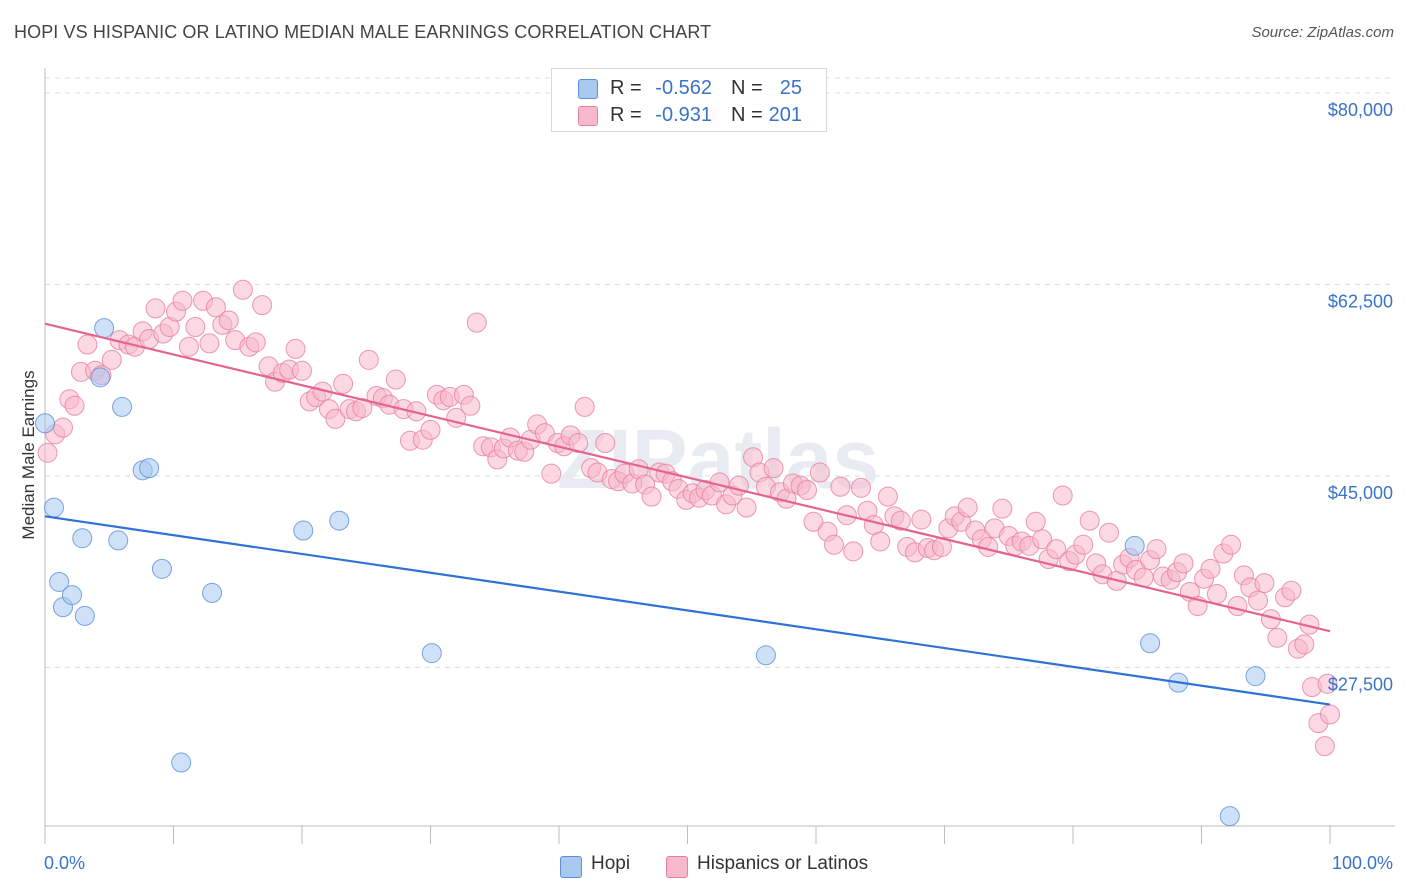 This screenshot has width=1406, height=892. I want to click on hopi-swatch, so click(588, 89).